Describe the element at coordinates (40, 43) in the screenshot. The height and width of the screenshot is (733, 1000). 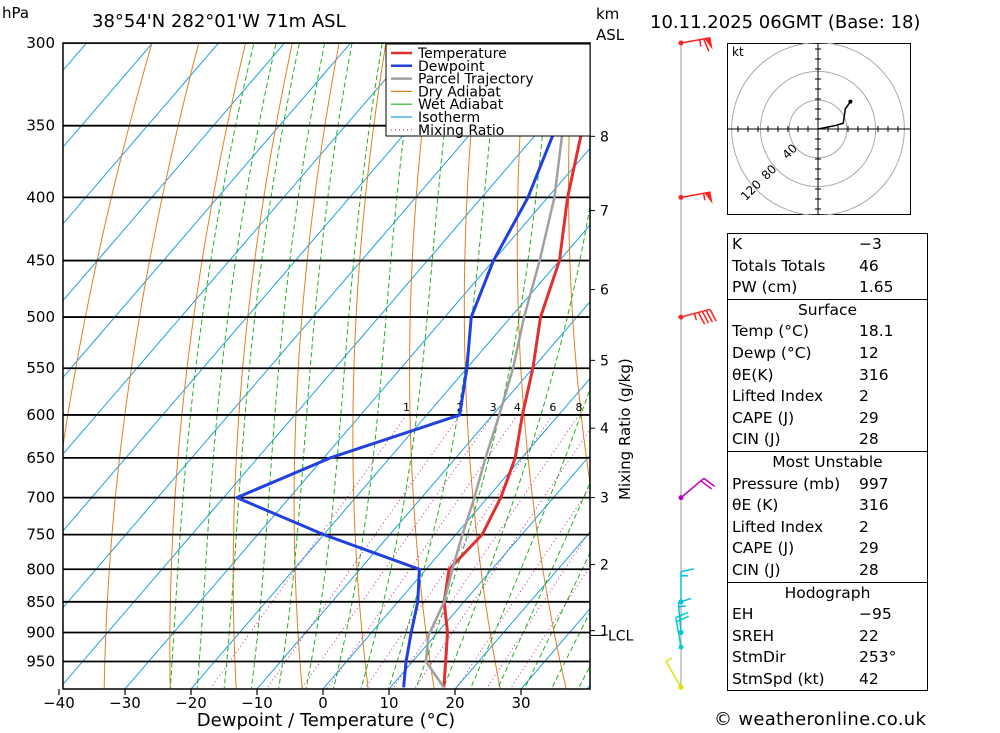
I see `pressure-tick-label: 300` at that location.